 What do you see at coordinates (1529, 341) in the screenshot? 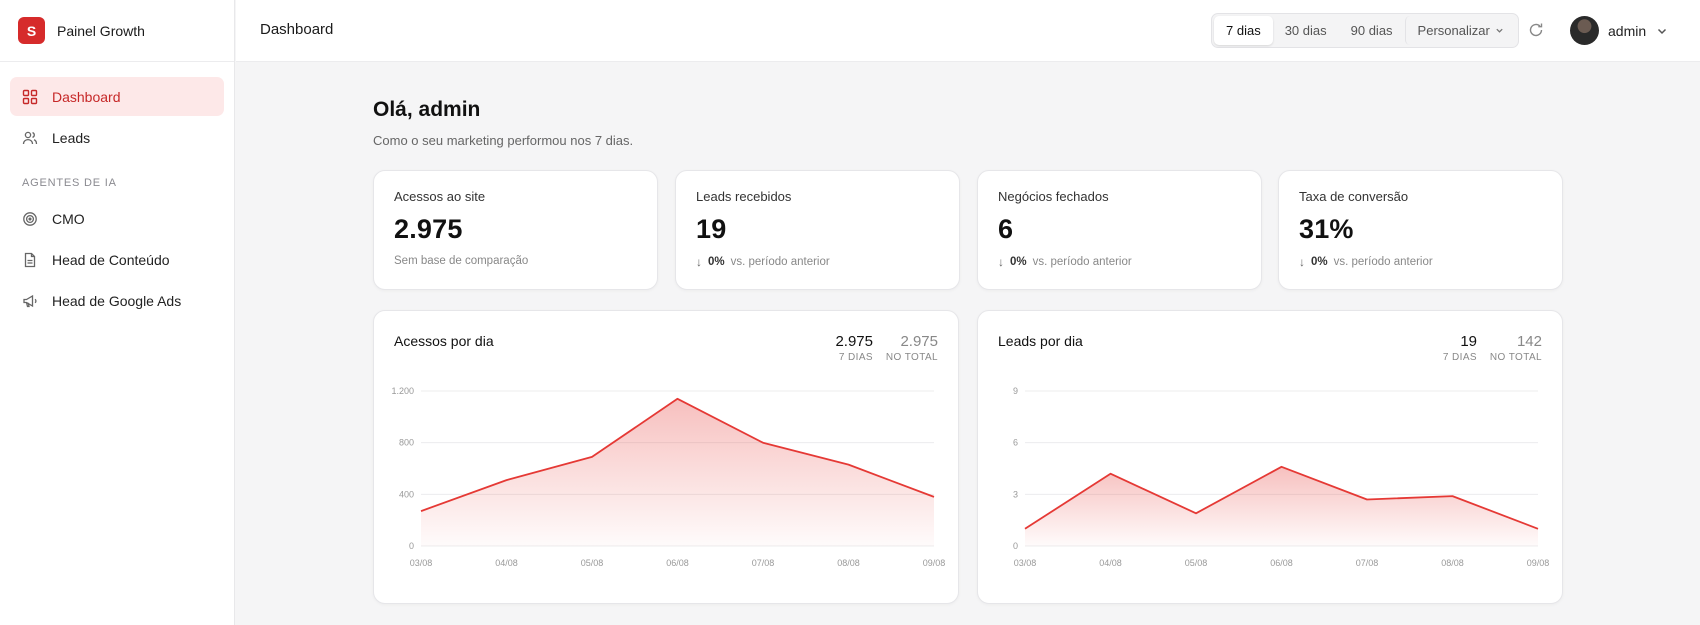
I see `chart-summary-value: 142` at bounding box center [1529, 341].